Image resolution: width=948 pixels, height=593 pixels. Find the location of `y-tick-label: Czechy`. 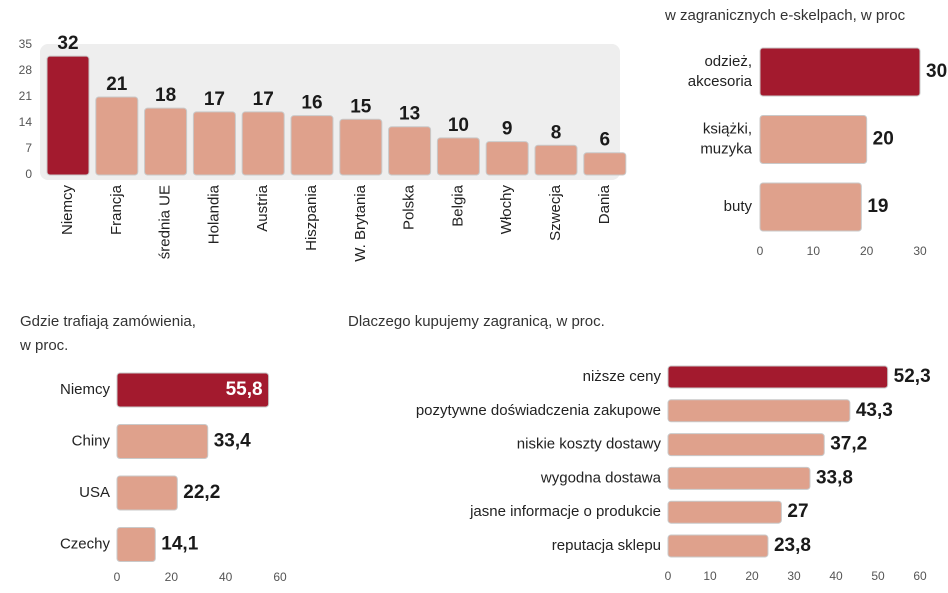

y-tick-label: Czechy is located at coordinates (85, 543).